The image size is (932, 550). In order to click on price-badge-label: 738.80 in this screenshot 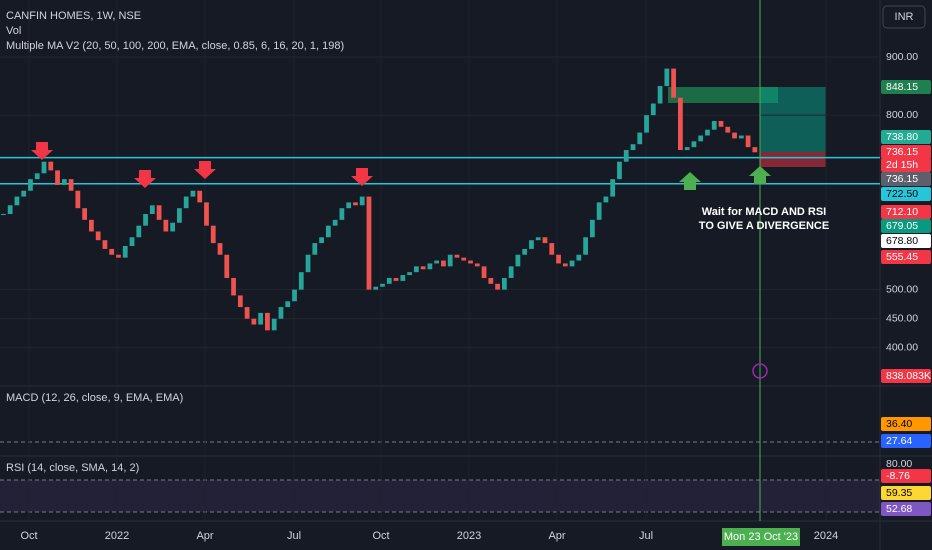, I will do `click(902, 137)`.